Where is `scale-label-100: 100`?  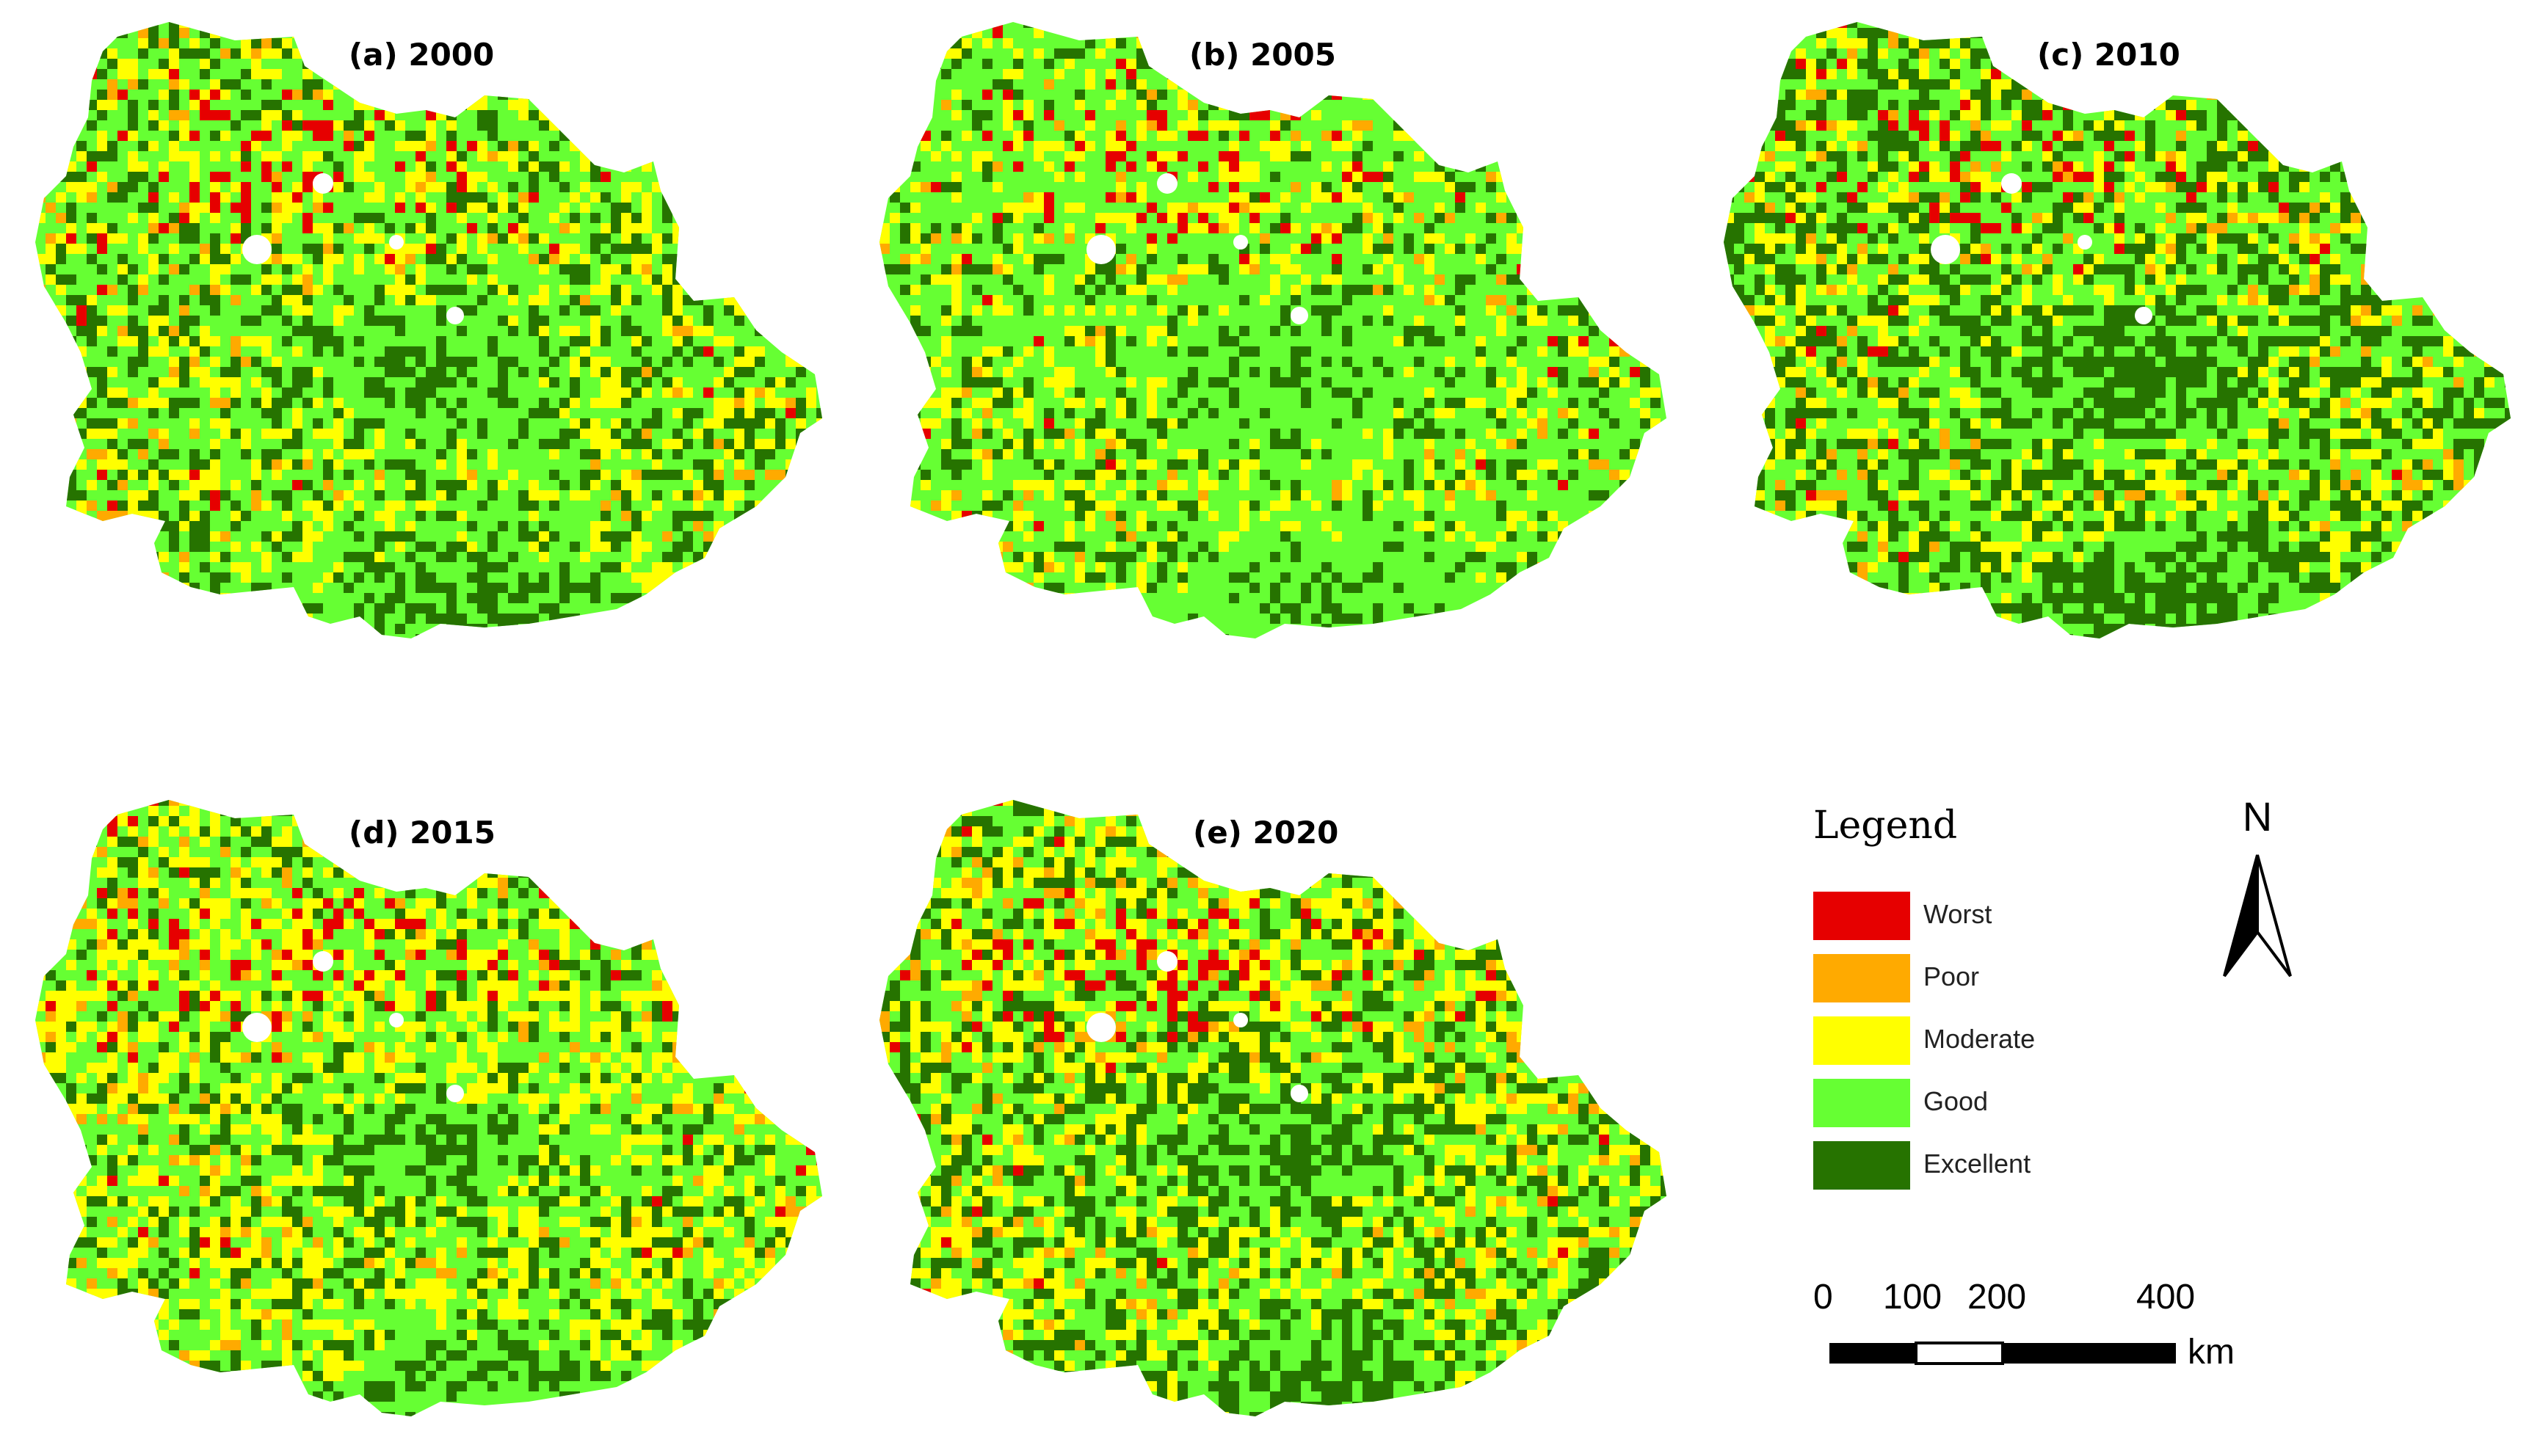 scale-label-100: 100 is located at coordinates (1913, 1298).